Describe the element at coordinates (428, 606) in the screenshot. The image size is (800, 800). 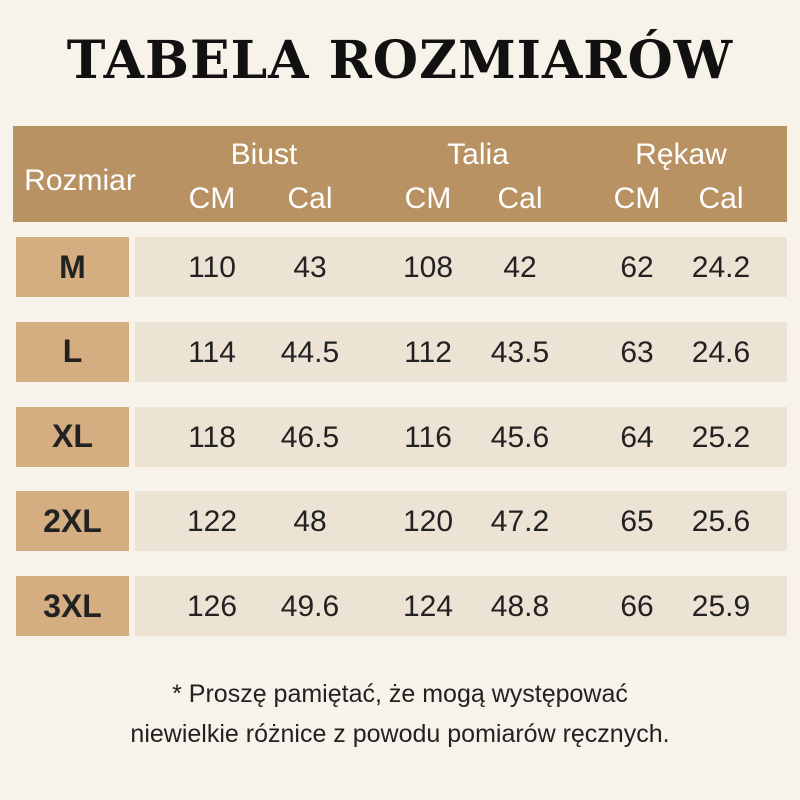
I see `value-cell: 124` at that location.